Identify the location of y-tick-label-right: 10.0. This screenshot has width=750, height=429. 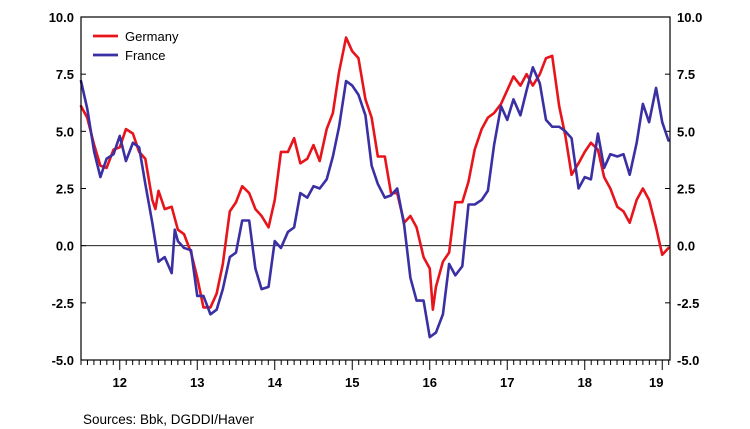
(689, 17).